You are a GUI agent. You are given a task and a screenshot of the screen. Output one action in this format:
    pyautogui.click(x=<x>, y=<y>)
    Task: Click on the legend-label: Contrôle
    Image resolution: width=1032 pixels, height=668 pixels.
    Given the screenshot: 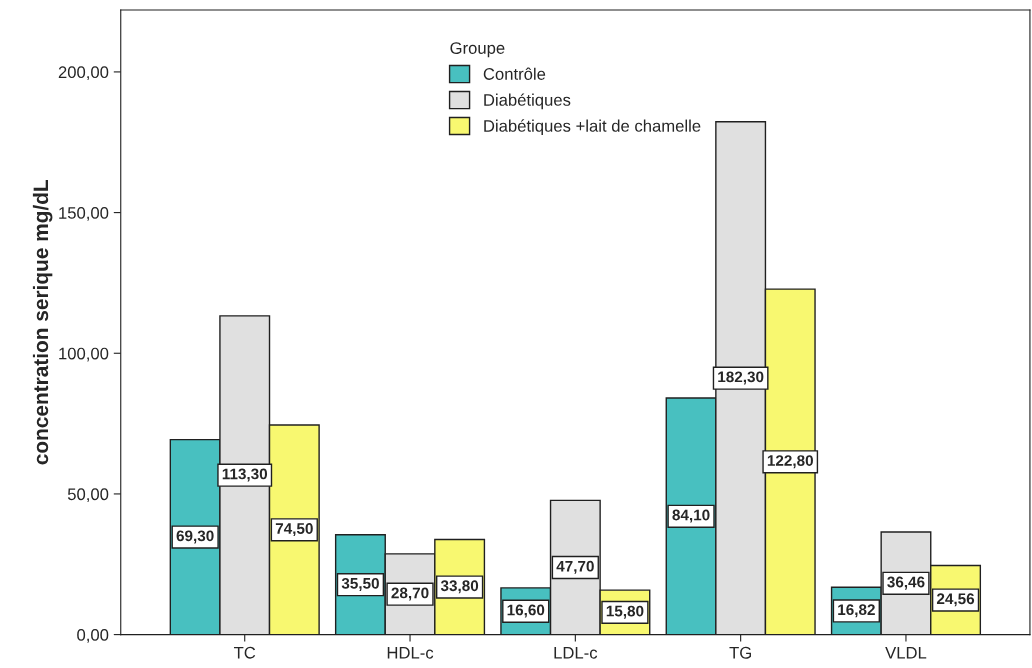 What is the action you would take?
    pyautogui.click(x=514, y=73)
    